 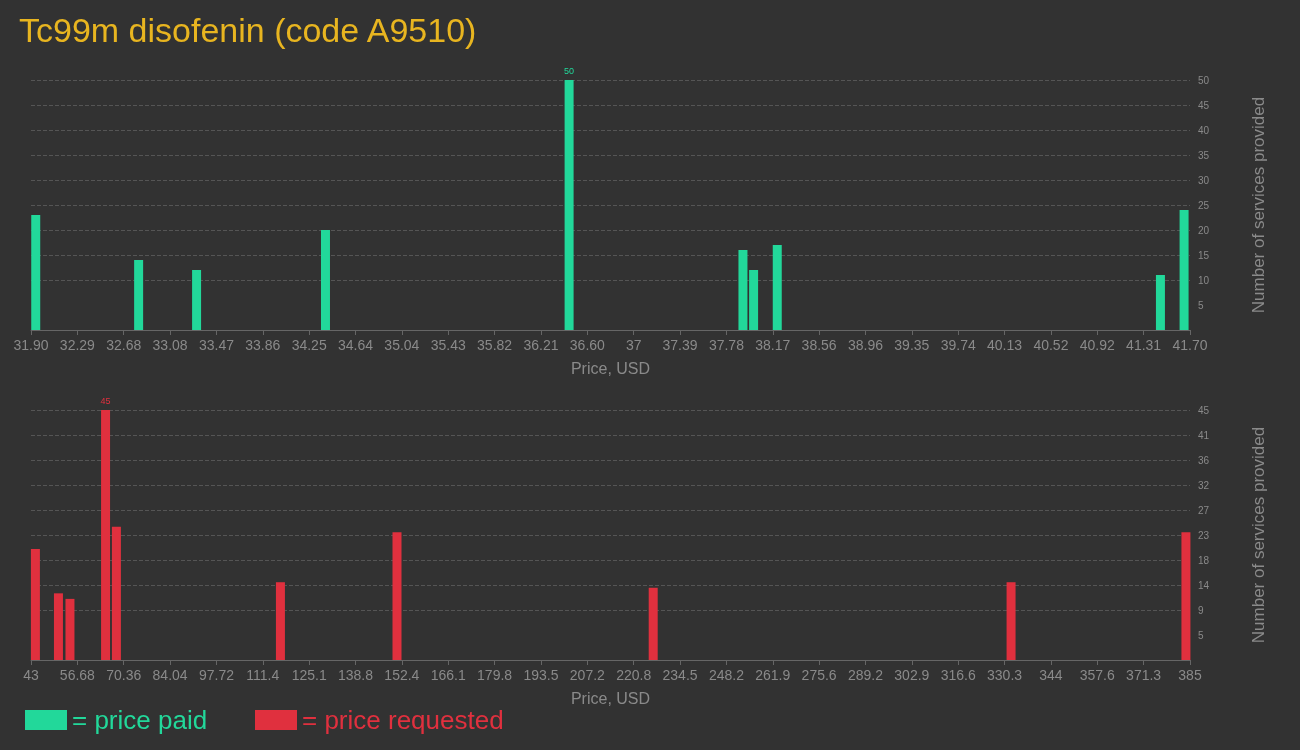 I want to click on y-tick-label: 27, so click(x=1204, y=510).